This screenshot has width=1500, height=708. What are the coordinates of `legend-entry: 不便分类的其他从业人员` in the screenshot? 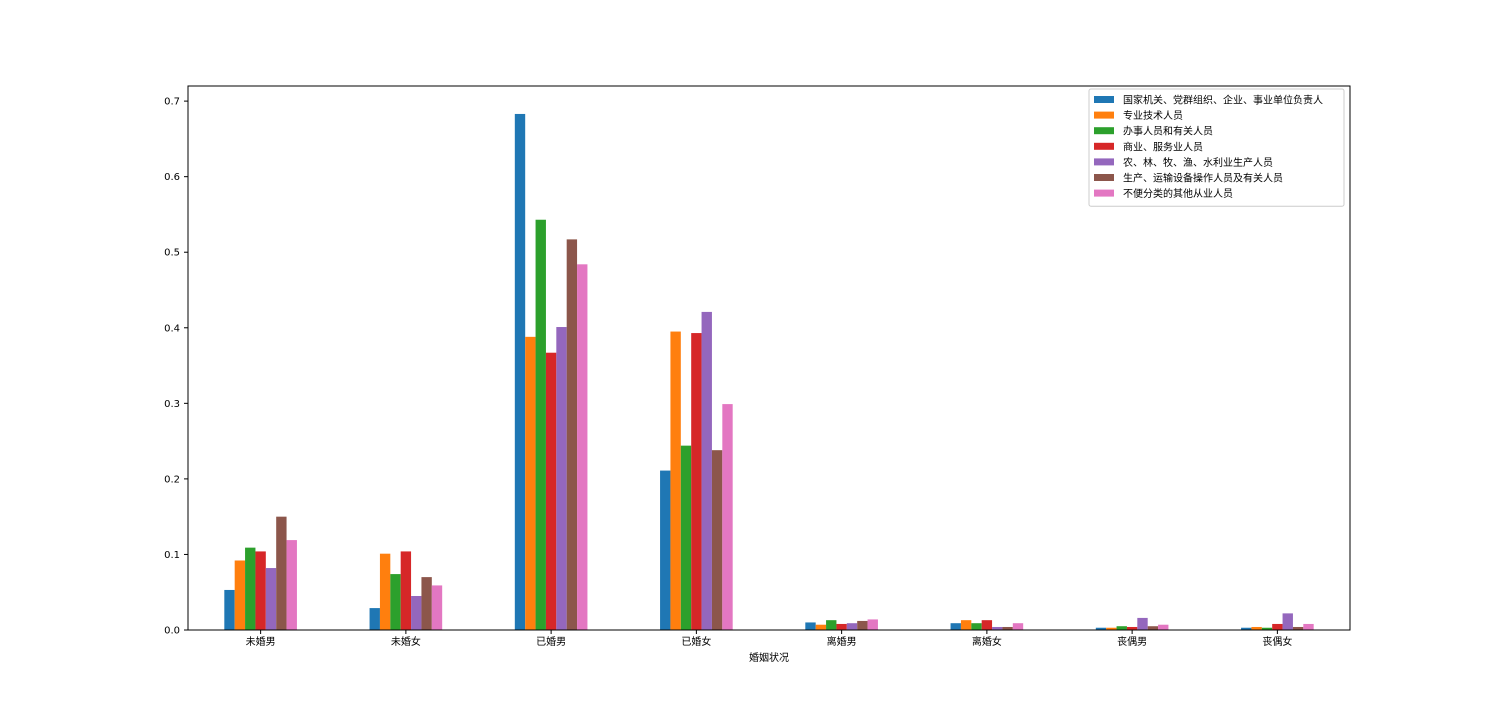 It's located at (1178, 193).